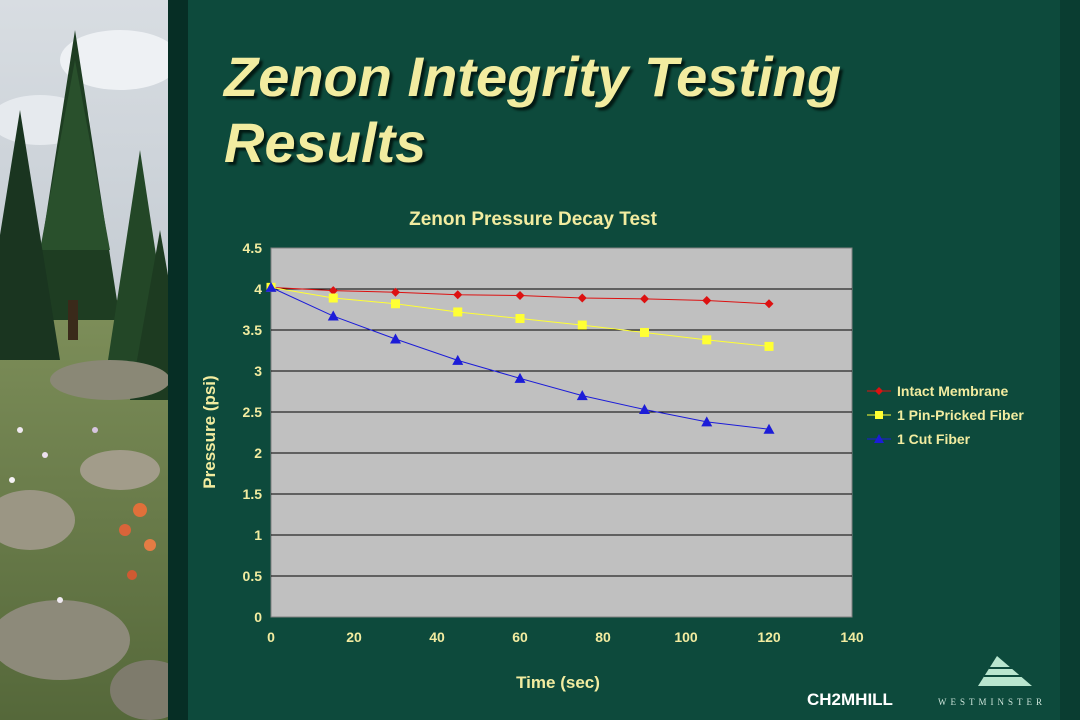  What do you see at coordinates (253, 412) in the screenshot?
I see `y-tick-label: 2.5` at bounding box center [253, 412].